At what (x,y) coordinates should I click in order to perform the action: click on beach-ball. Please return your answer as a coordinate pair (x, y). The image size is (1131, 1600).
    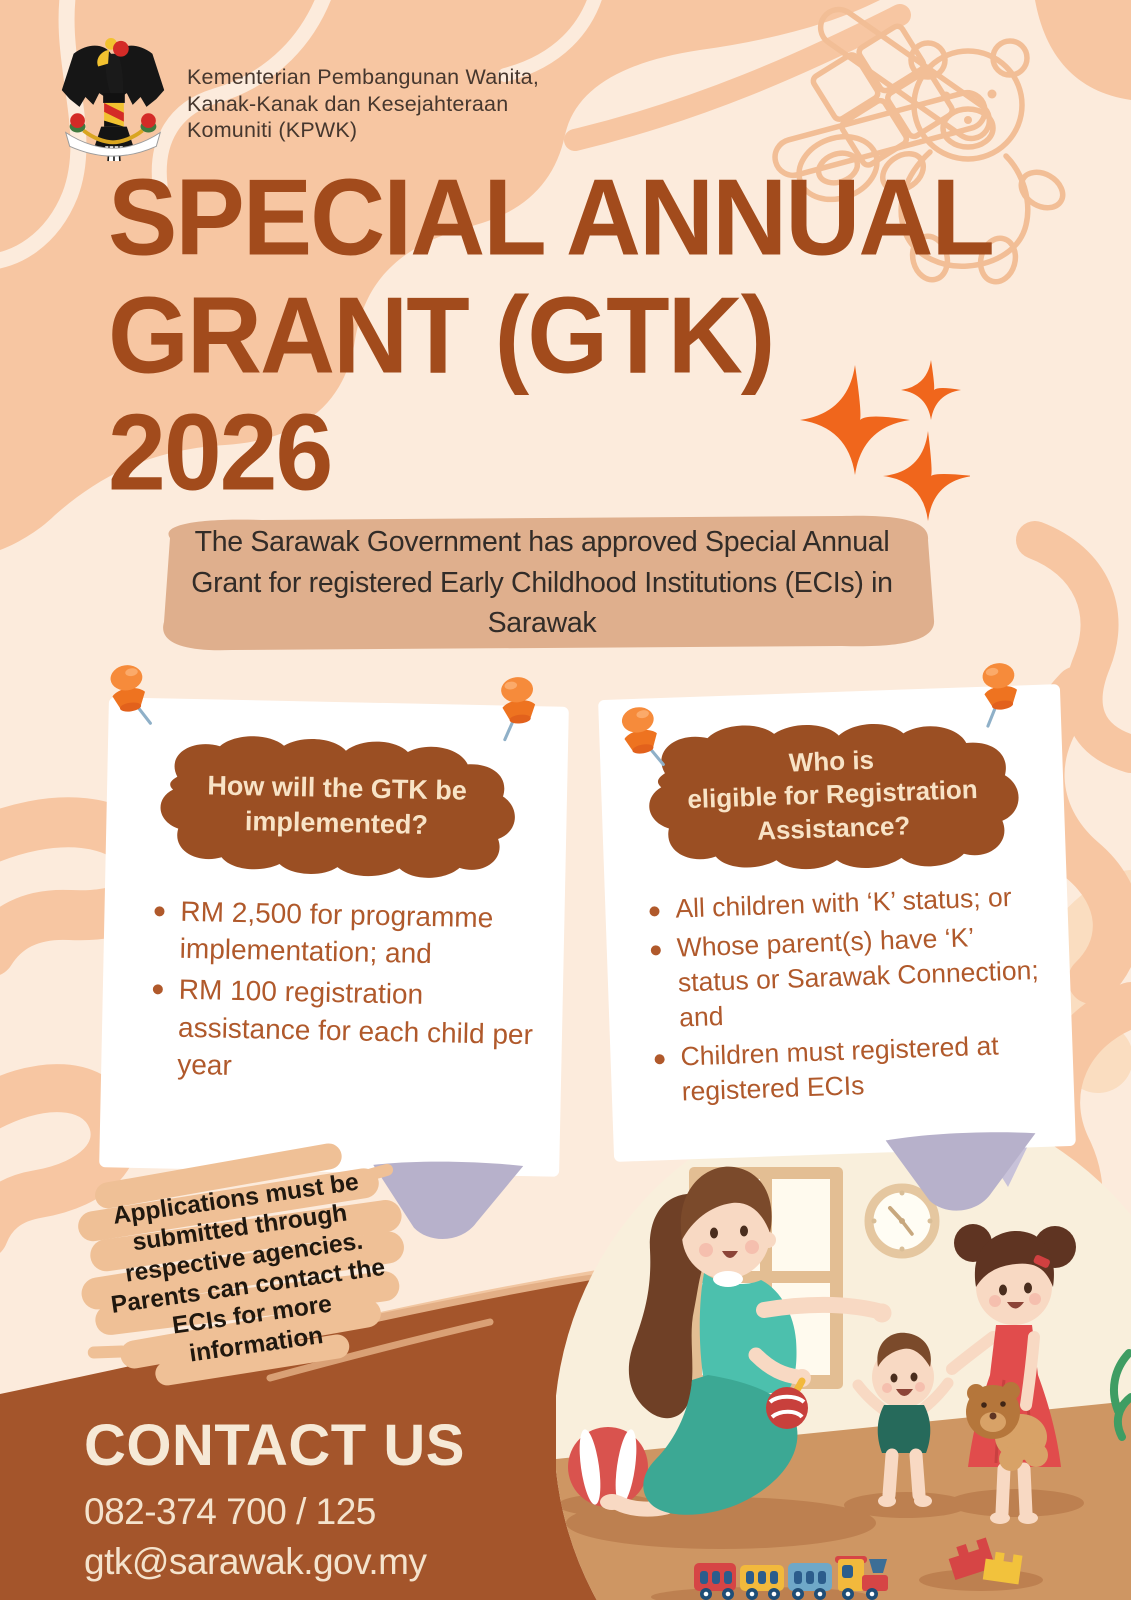
    Looking at the image, I should click on (608, 1467).